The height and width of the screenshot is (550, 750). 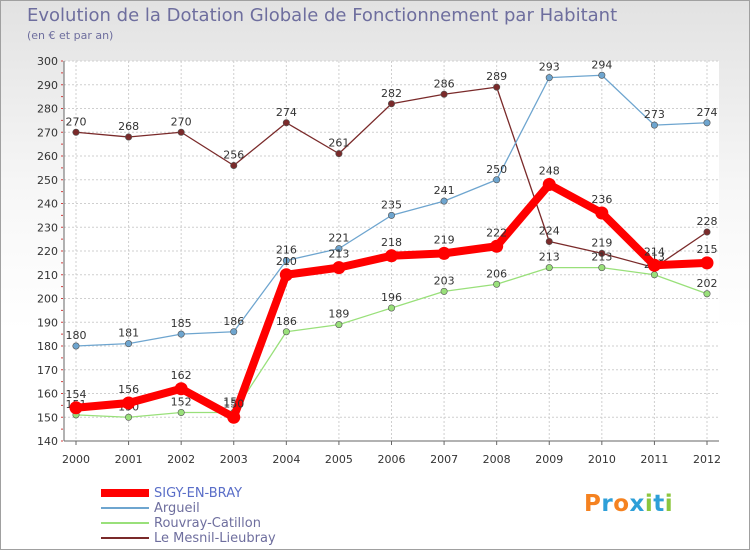 What do you see at coordinates (47, 85) in the screenshot?
I see `y-tick-label: 290` at bounding box center [47, 85].